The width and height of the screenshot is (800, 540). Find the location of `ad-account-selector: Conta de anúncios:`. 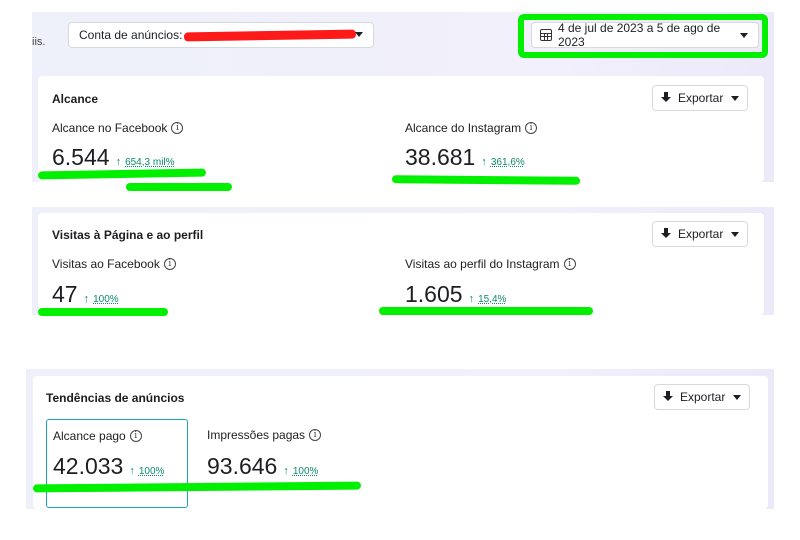

ad-account-selector: Conta de anúncios: is located at coordinates (221, 35).